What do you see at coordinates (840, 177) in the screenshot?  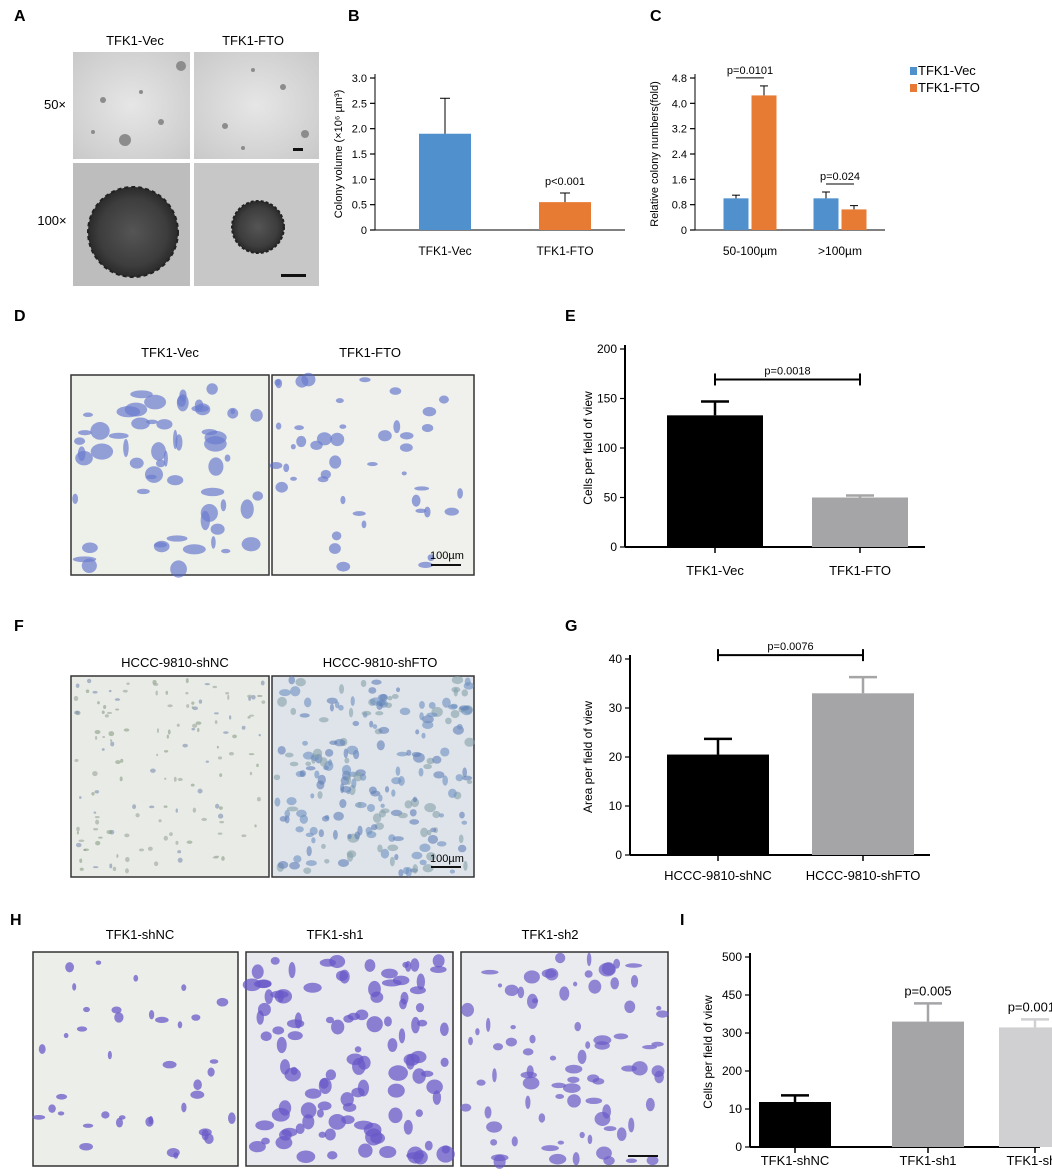 I see `p-value-label: p=0.024` at bounding box center [840, 177].